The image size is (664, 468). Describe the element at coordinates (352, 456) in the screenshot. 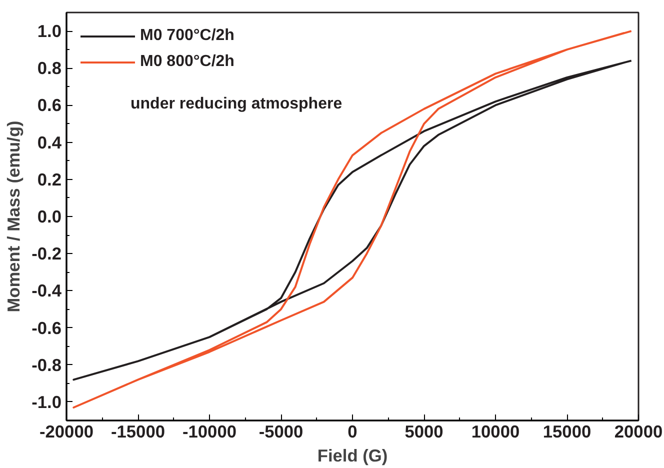

I see `x-axis-title: Field (G)` at that location.